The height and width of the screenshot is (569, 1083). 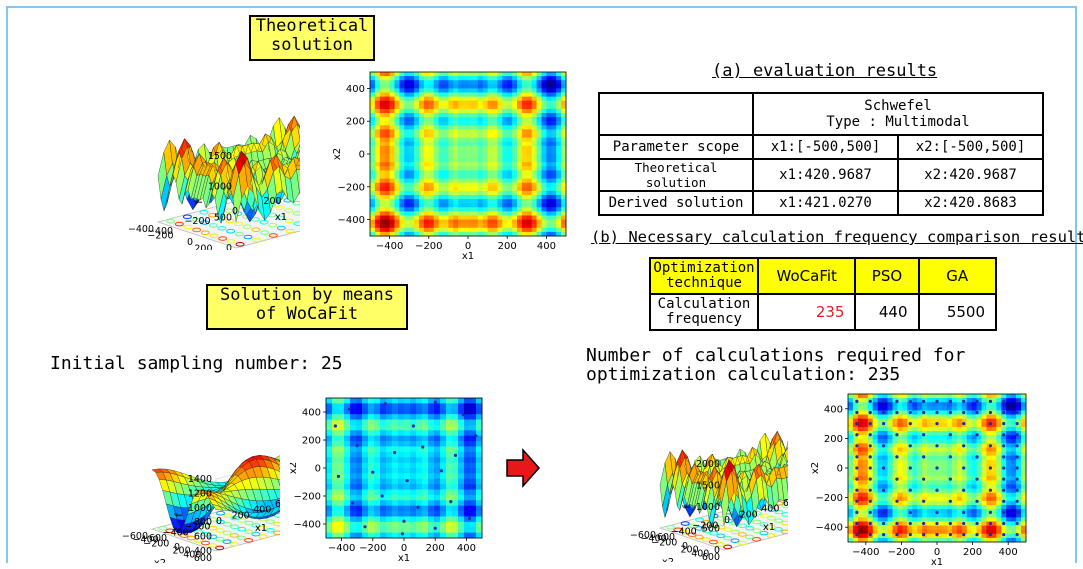 I want to click on x-axis-label: x1, so click(x=468, y=256).